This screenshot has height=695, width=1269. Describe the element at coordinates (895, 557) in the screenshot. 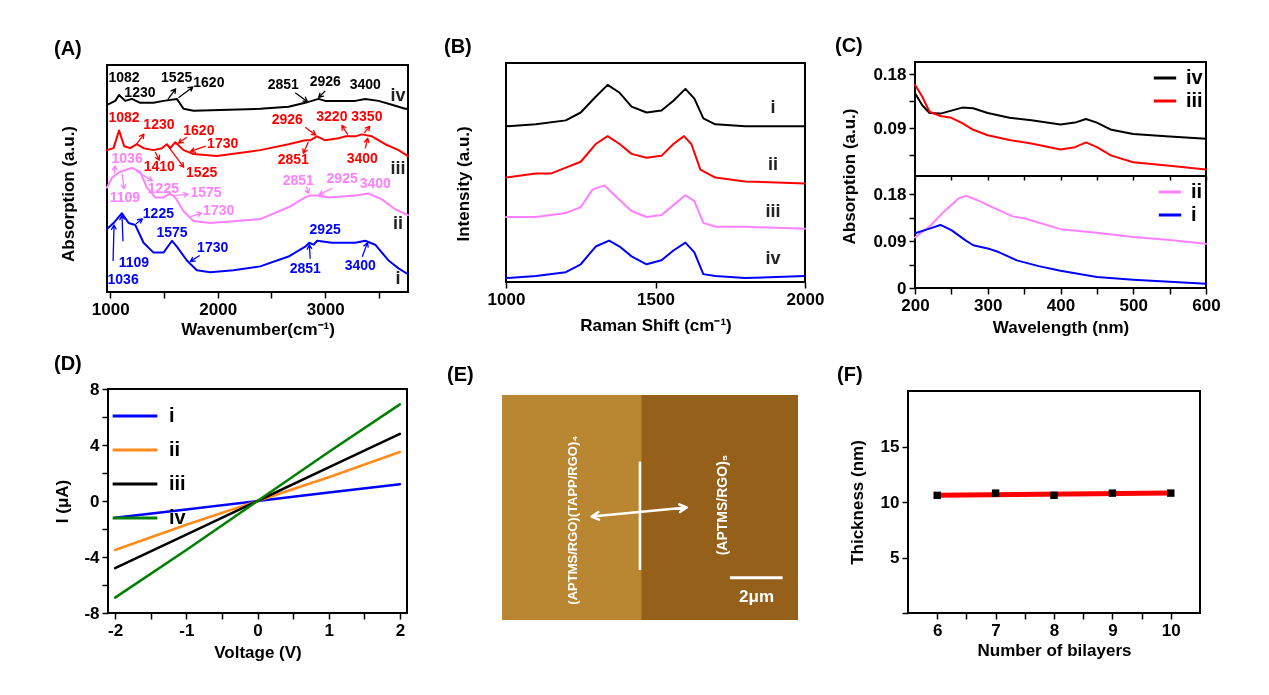

I see `y-tick-label: 5` at that location.